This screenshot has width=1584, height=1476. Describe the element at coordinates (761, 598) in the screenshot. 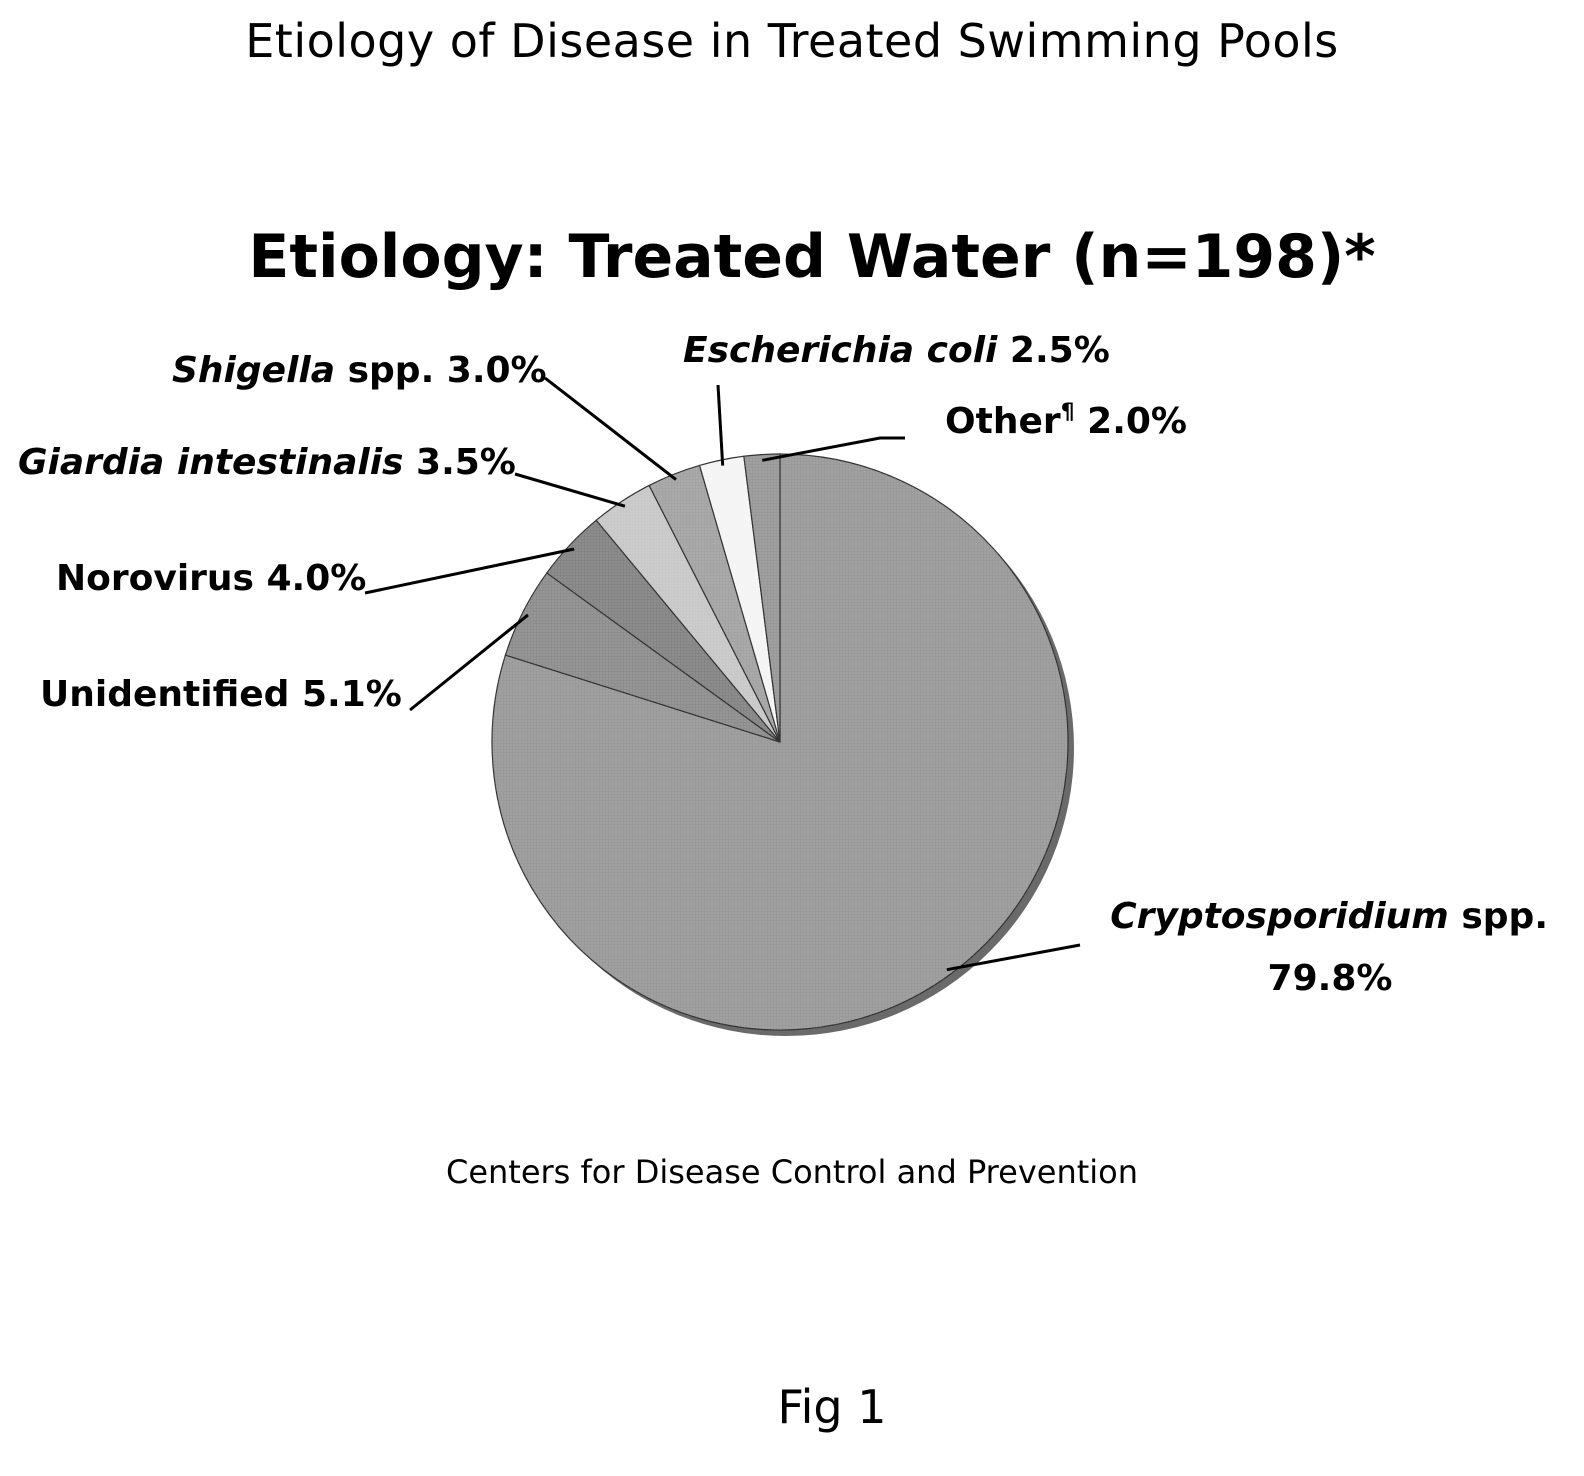

I see `pie-slice-texture-other` at that location.